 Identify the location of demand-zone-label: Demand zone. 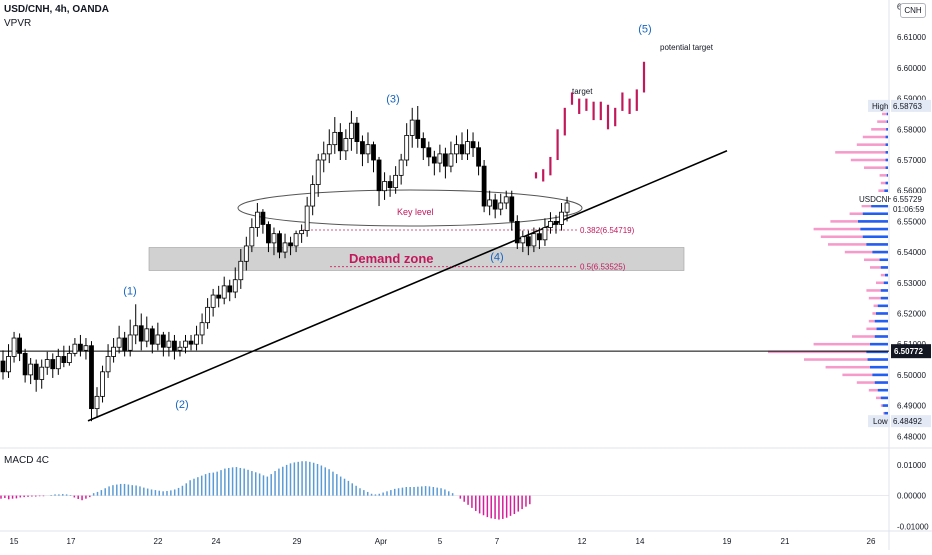
(391, 258).